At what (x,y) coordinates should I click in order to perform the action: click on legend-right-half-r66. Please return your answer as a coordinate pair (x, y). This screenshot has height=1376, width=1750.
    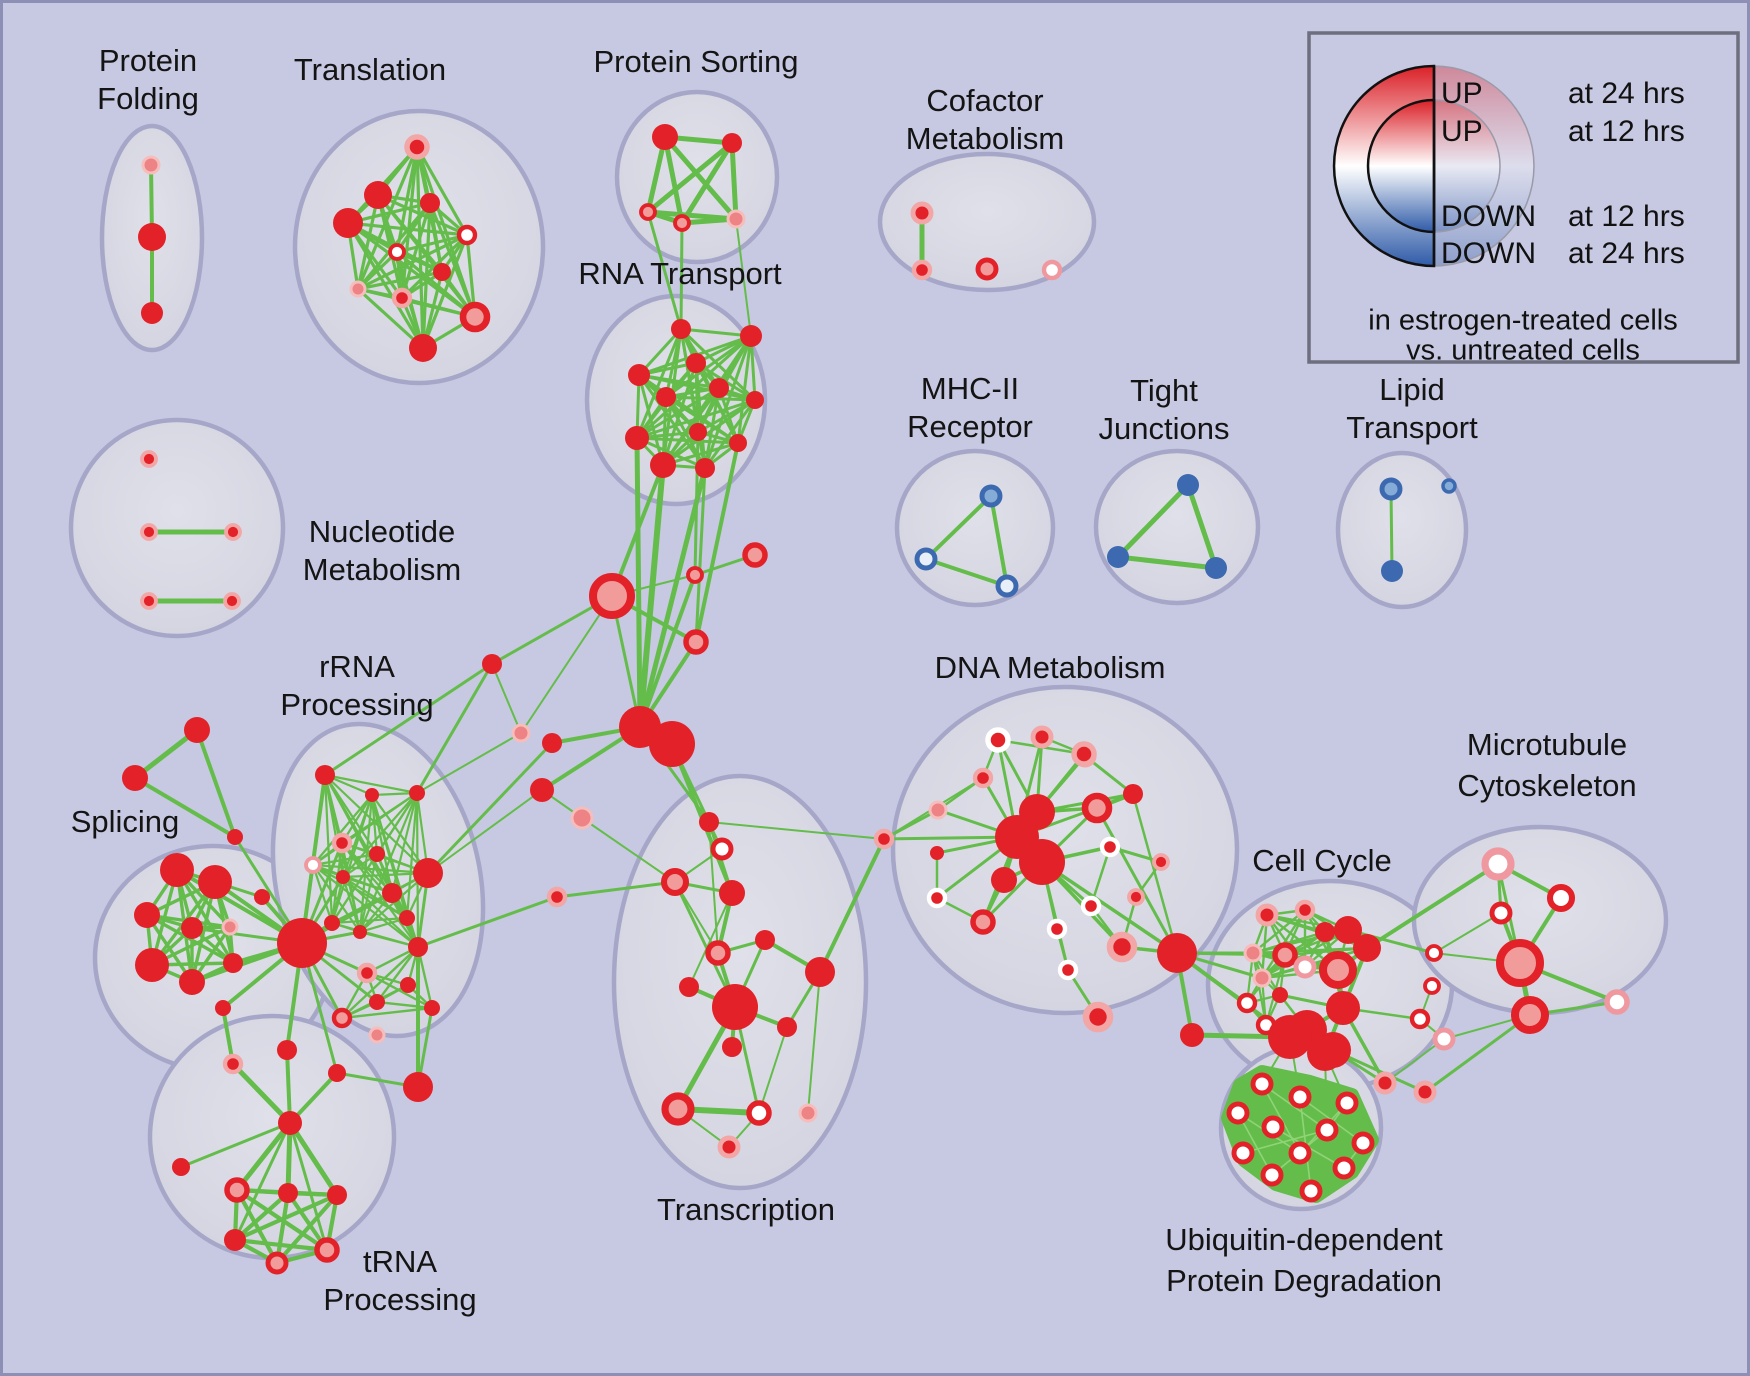
    Looking at the image, I should click on (1467, 166).